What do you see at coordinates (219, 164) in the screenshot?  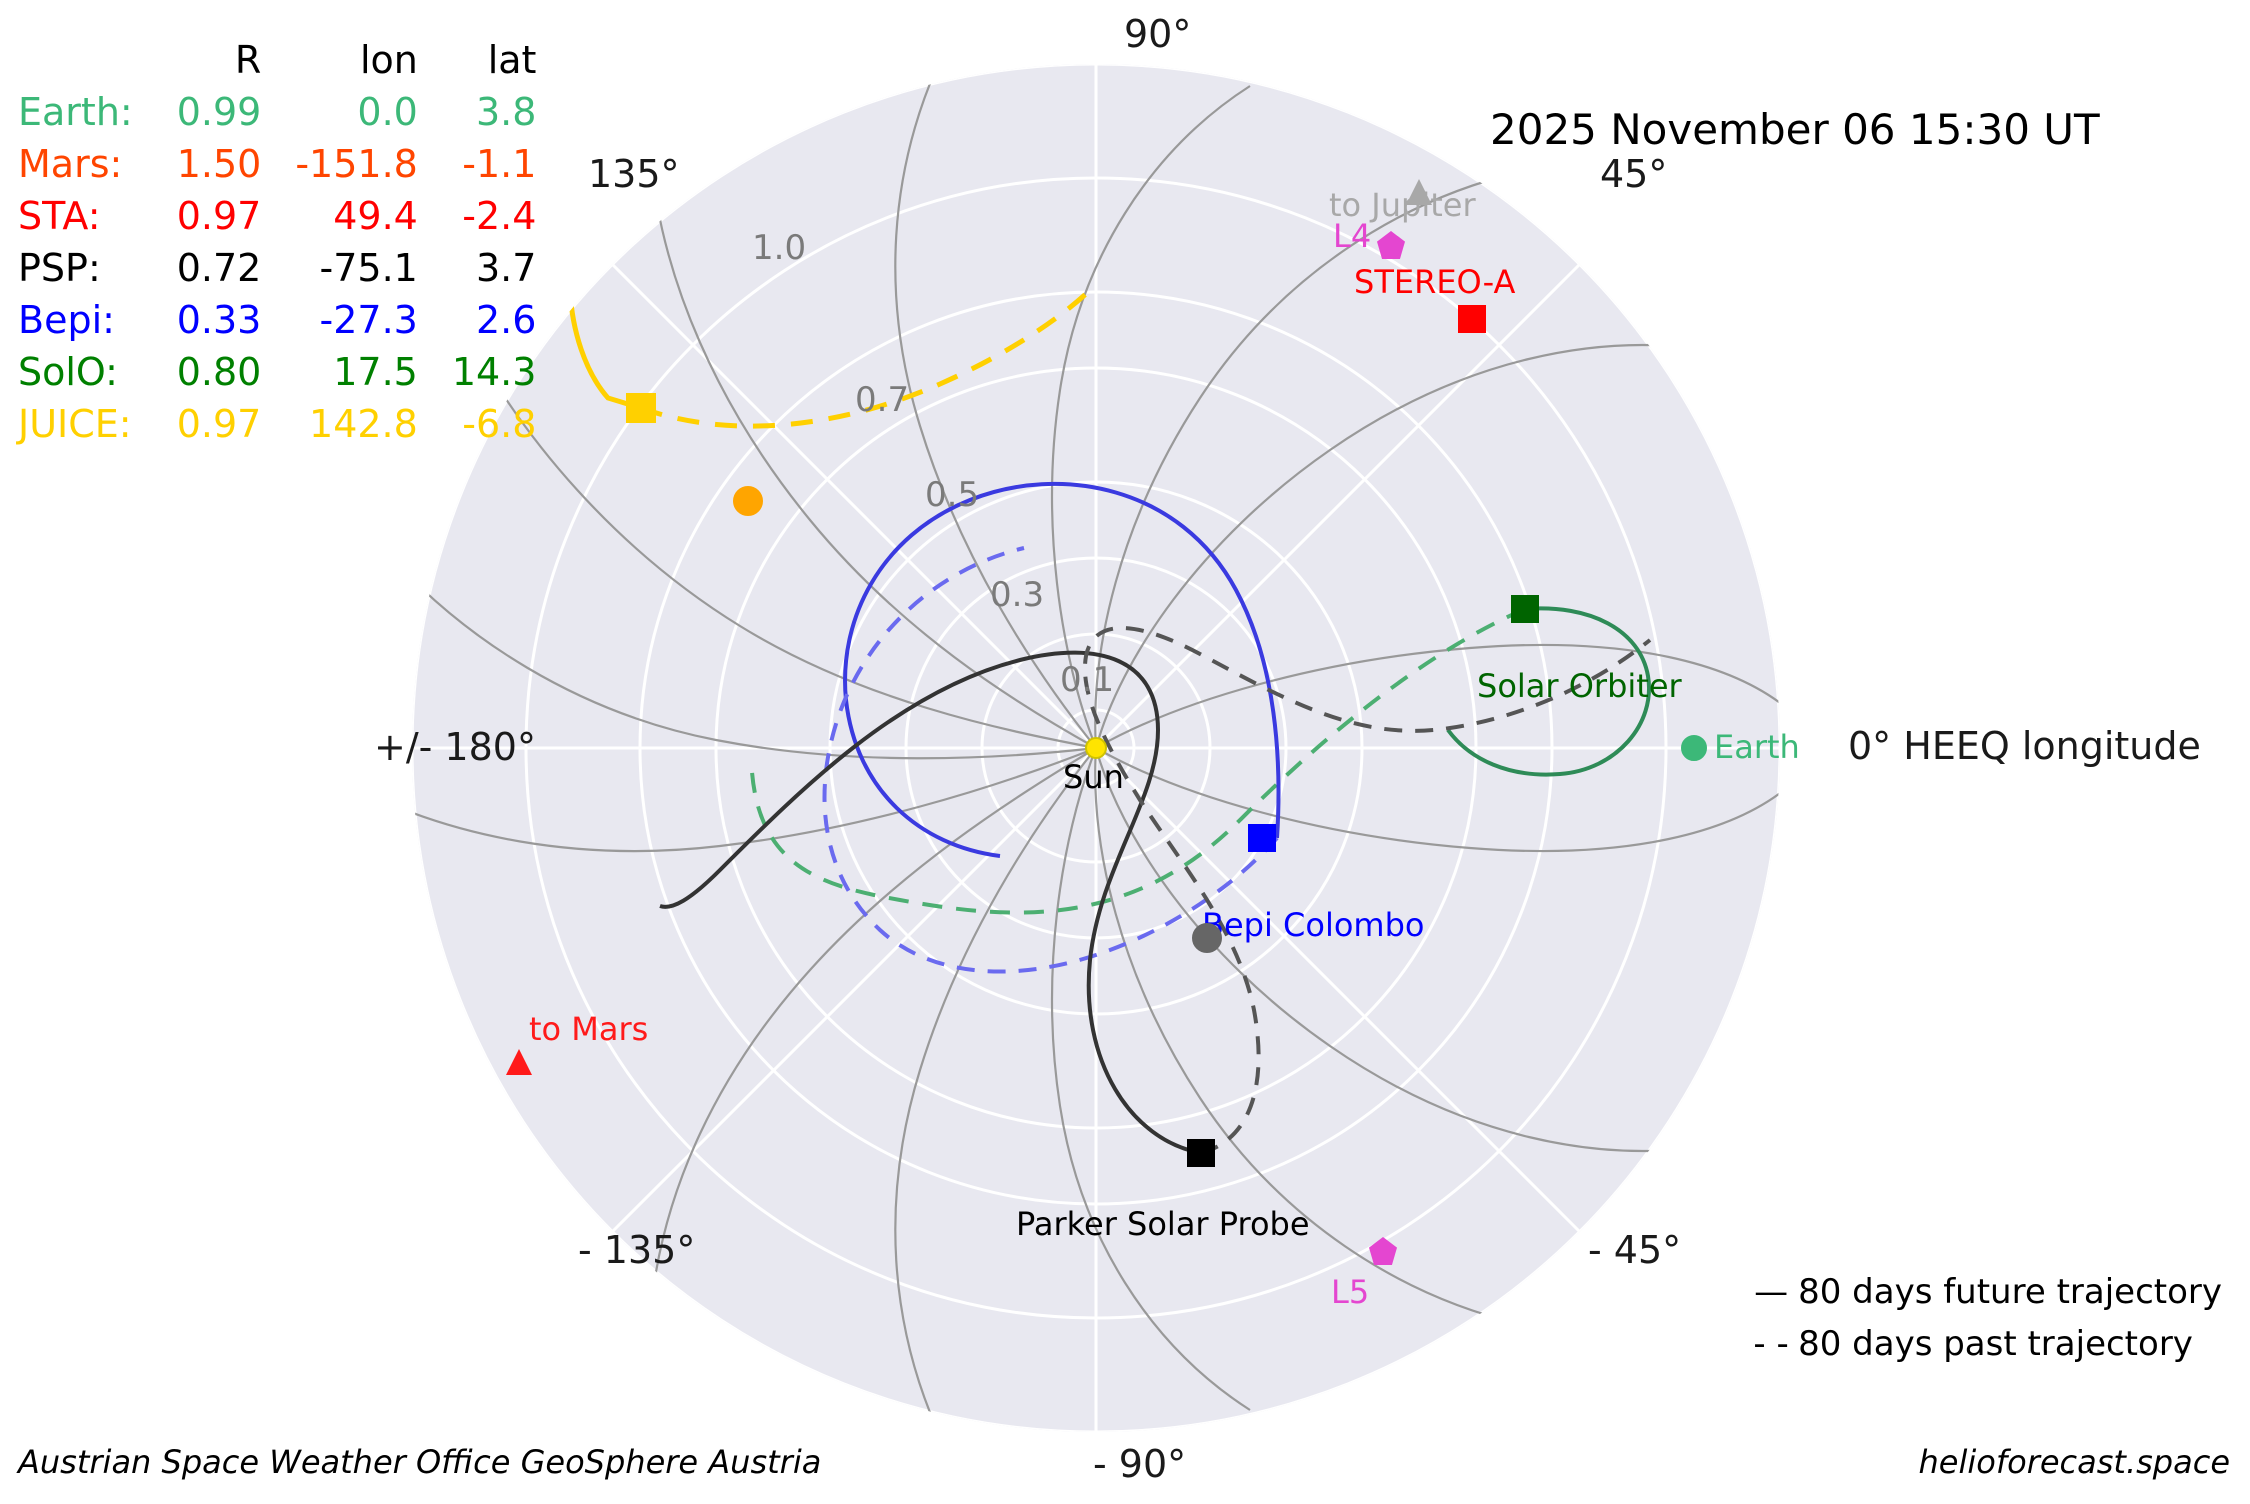 I see `table-cell-R: 1.50` at bounding box center [219, 164].